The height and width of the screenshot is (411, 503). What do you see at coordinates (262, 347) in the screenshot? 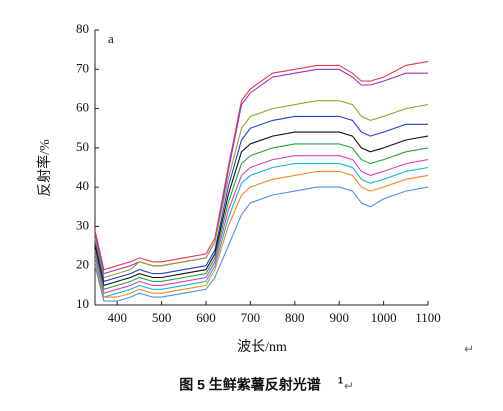
I see `x-axis-label: 波长/nm` at bounding box center [262, 347].